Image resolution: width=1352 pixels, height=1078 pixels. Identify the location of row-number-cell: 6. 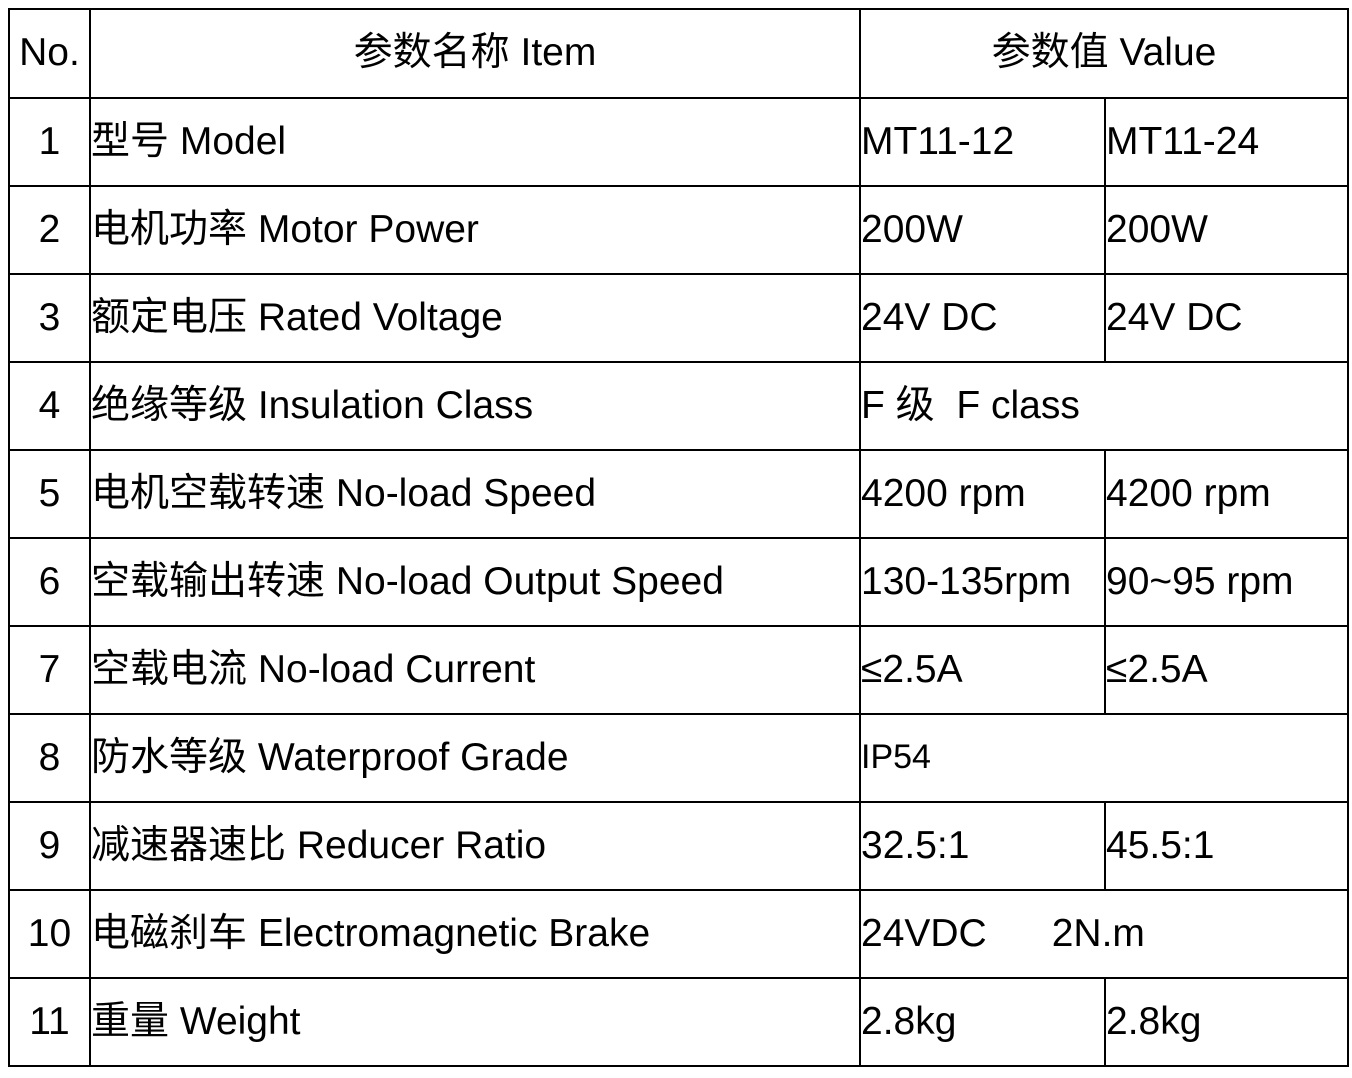
(49, 582).